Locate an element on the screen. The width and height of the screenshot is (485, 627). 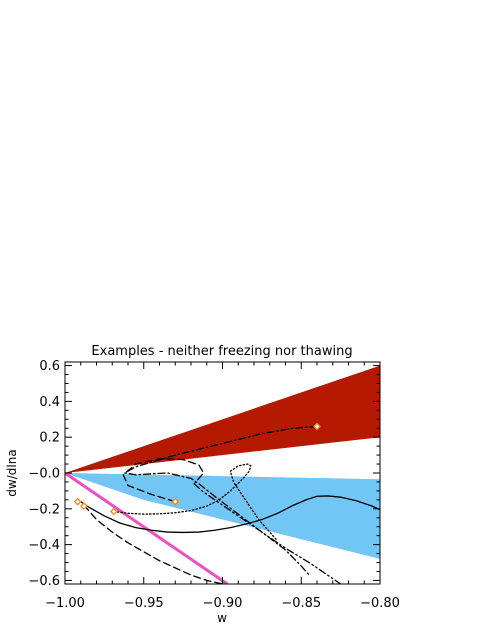
series-line-dash-dot is located at coordinates (221, 500).